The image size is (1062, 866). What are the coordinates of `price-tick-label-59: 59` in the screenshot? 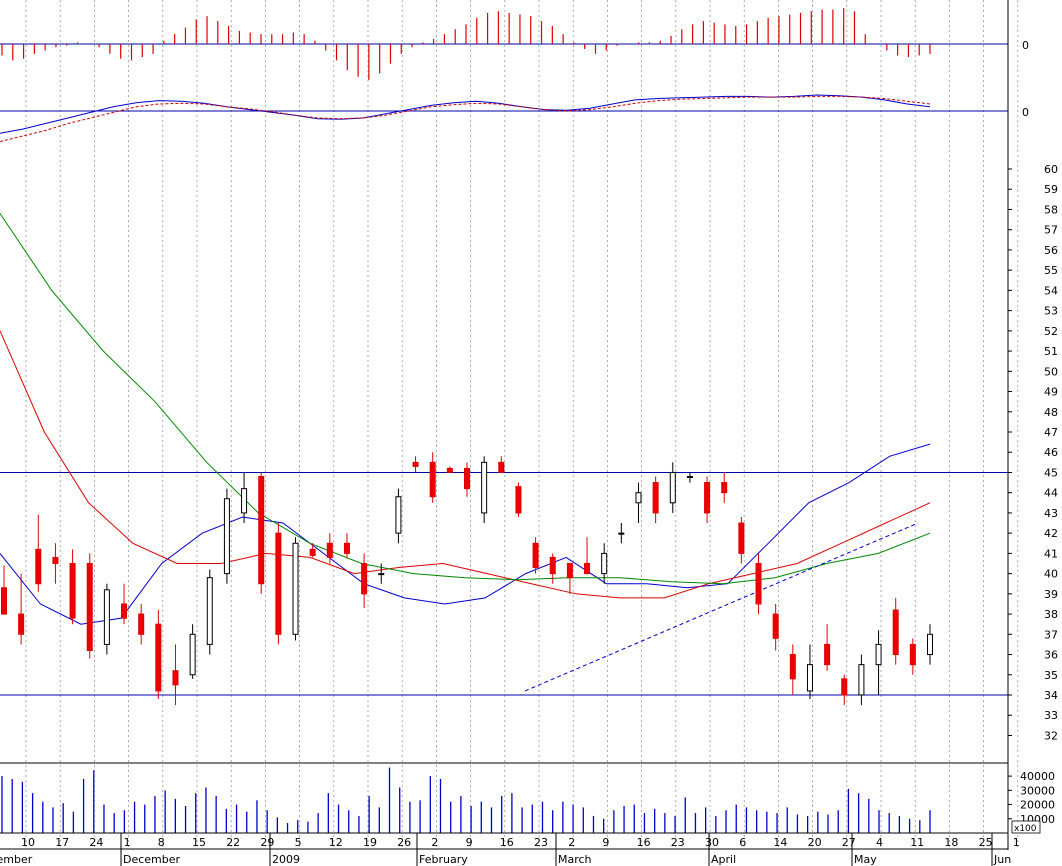 It's located at (1051, 189).